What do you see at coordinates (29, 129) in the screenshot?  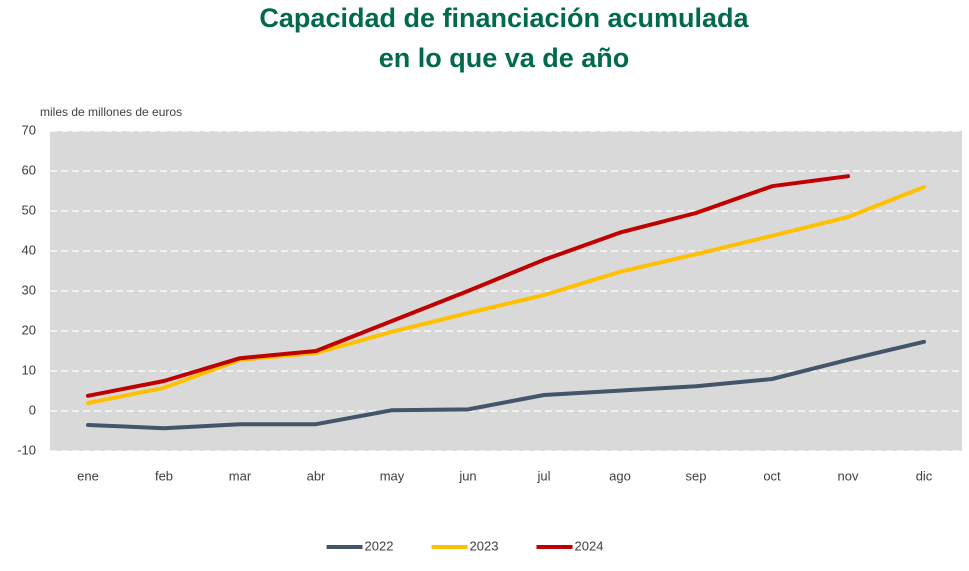 I see `y-tick-label: 70` at bounding box center [29, 129].